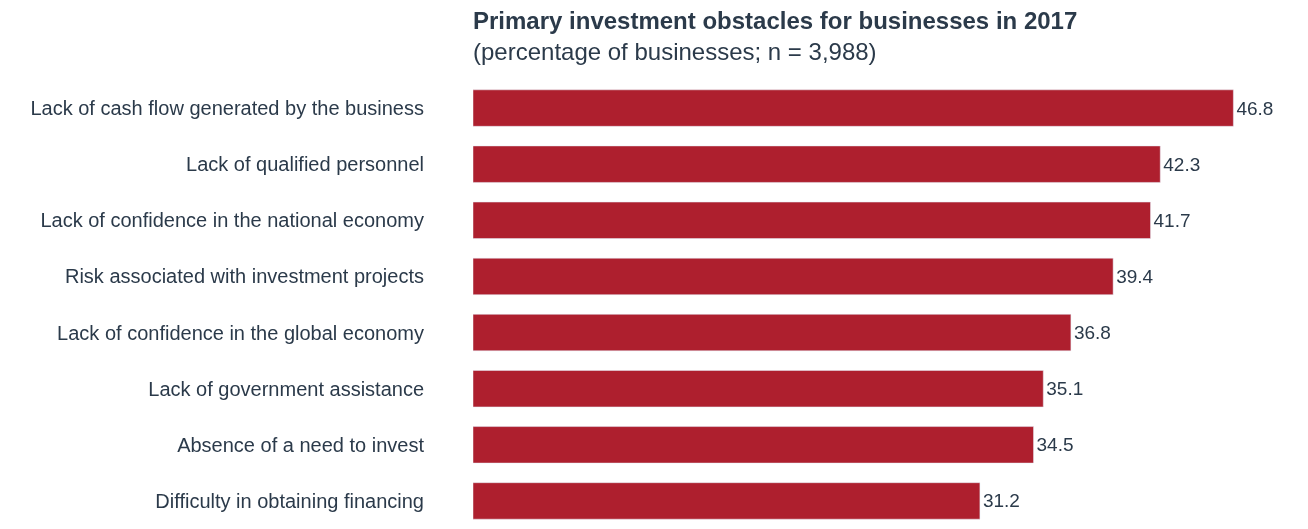  What do you see at coordinates (227, 108) in the screenshot?
I see `y-tick-label: Lack of cash flow generated by the business` at bounding box center [227, 108].